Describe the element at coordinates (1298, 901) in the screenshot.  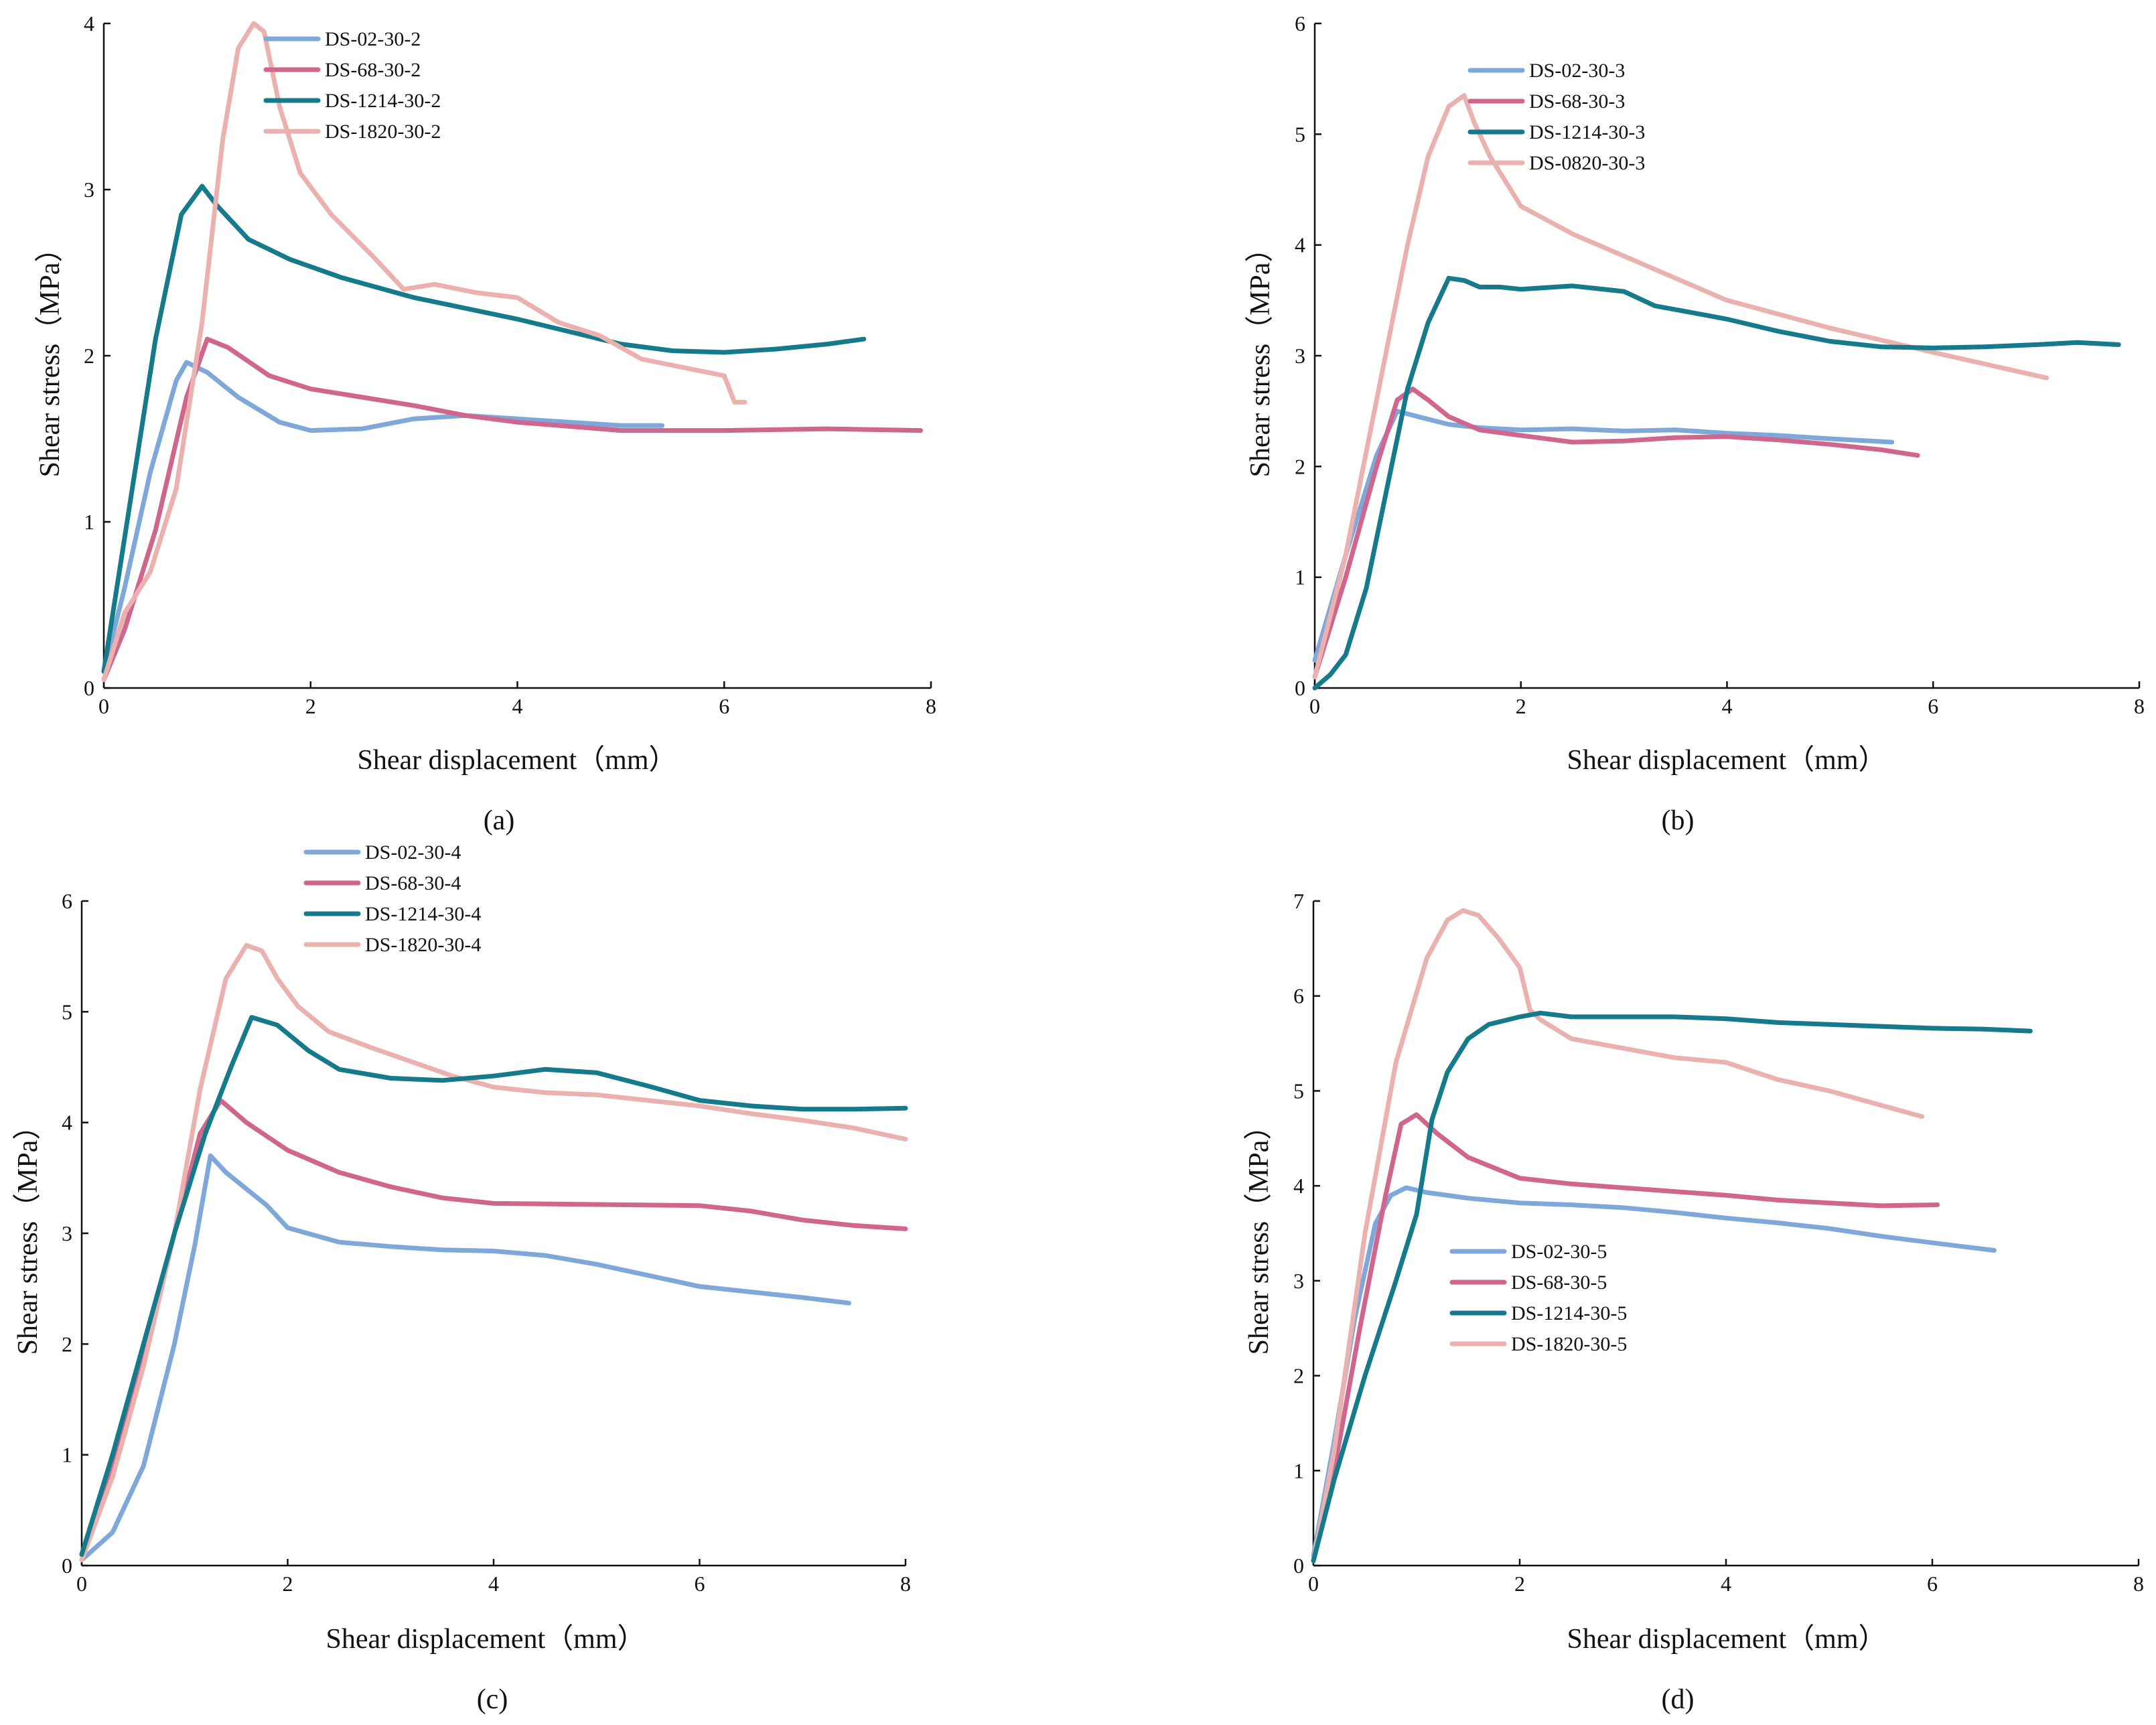
I see `y-tick-label: 7` at that location.